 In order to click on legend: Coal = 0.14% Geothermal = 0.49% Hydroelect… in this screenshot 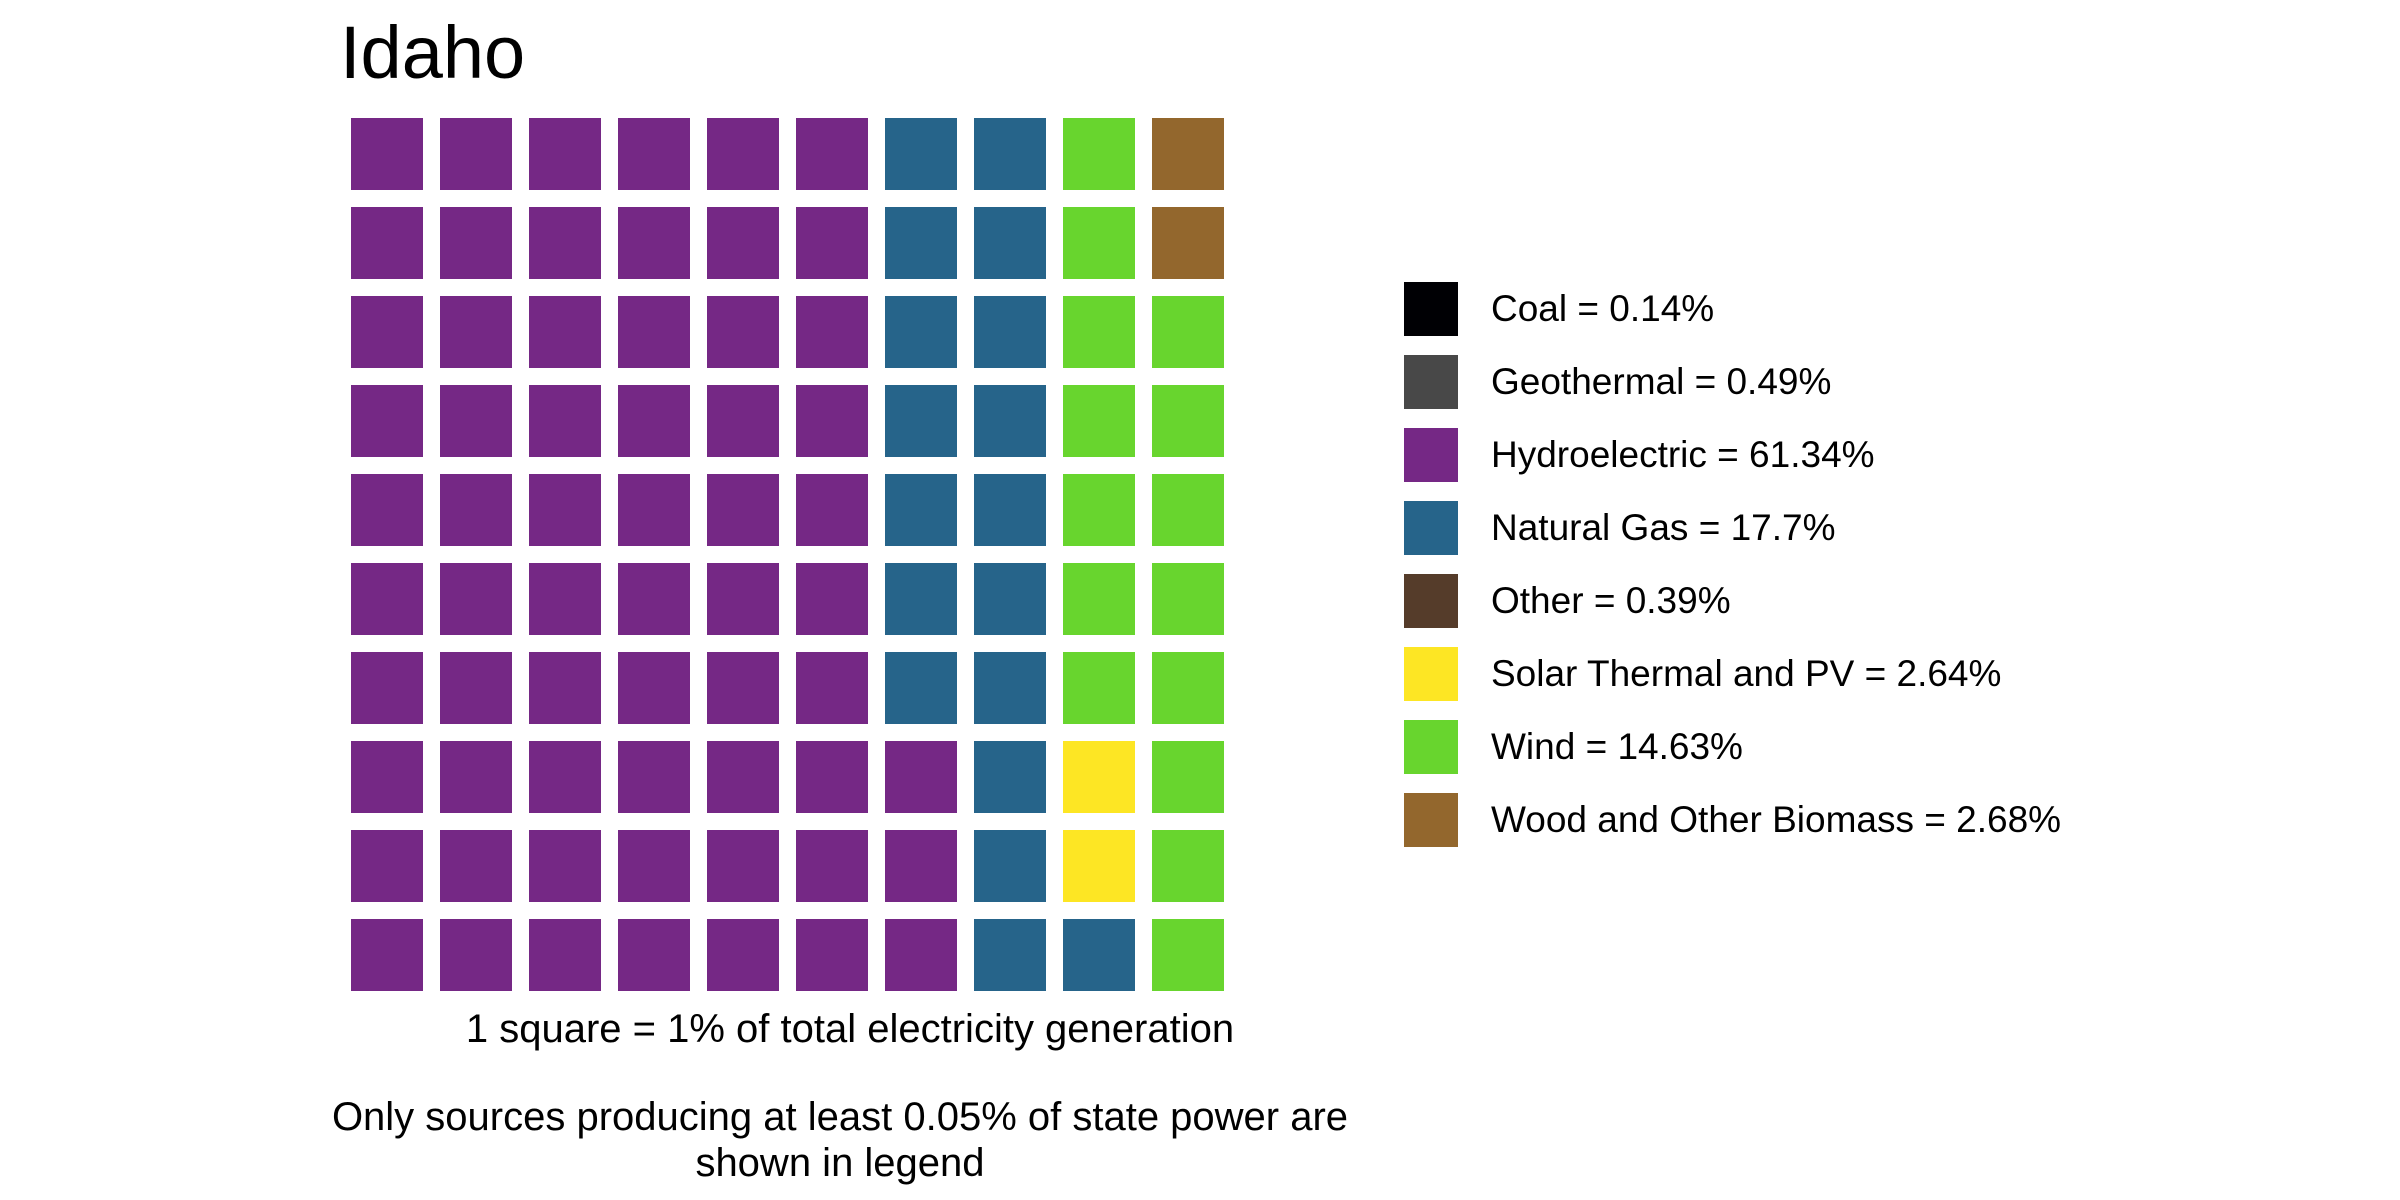, I will do `click(1732, 564)`.